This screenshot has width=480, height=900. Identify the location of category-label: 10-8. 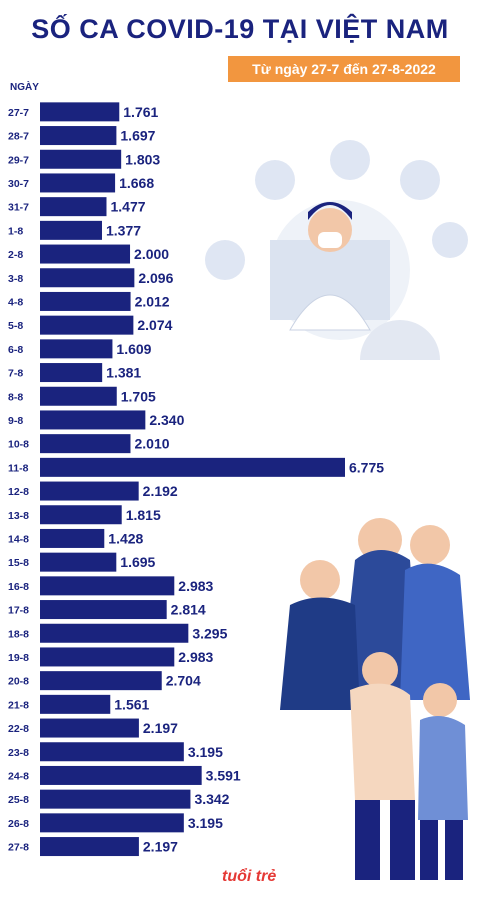
(18, 445).